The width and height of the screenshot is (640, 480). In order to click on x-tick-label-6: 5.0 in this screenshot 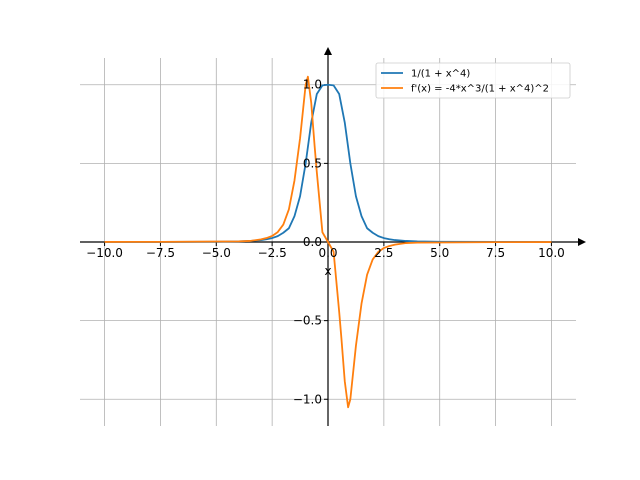, I will do `click(439, 253)`.